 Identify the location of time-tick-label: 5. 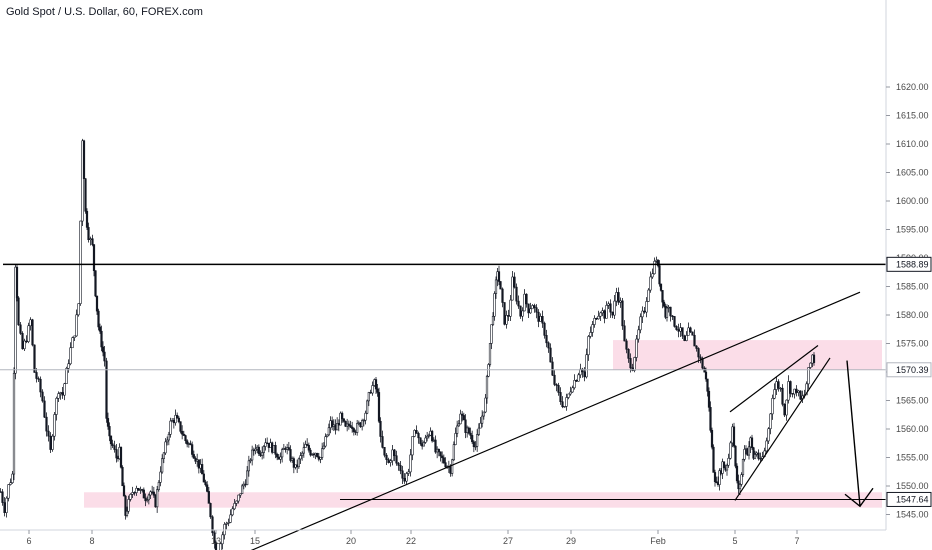
(734, 541).